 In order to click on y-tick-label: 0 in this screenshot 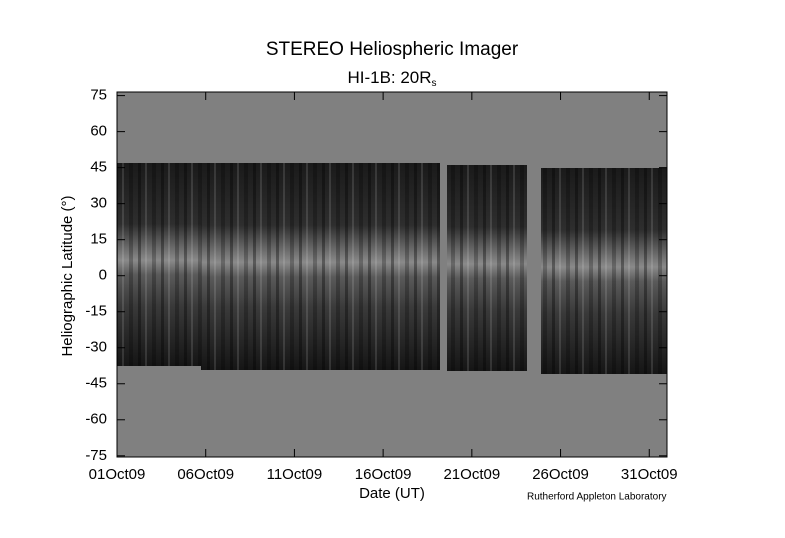, I will do `click(103, 275)`.